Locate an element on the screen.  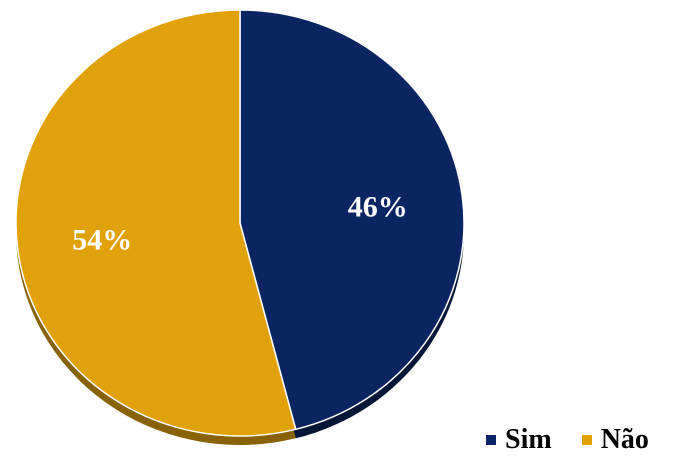
legend-item-sim: Sim is located at coordinates (519, 440).